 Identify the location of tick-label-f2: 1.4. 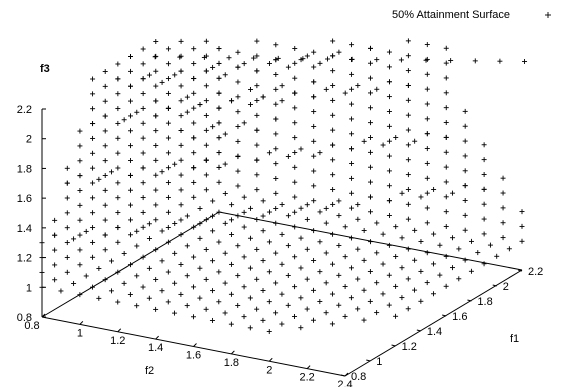
(155, 348).